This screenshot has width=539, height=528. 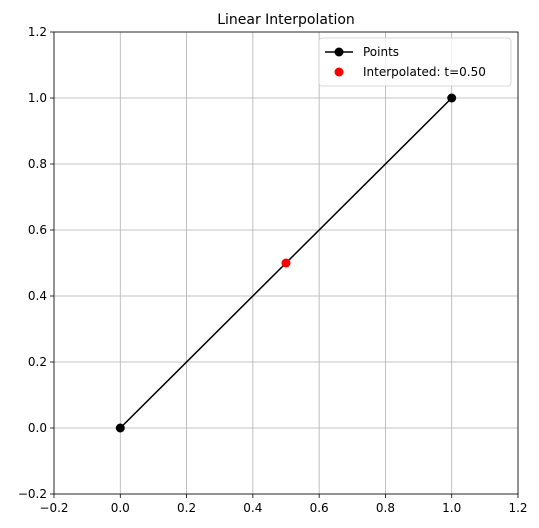 I want to click on x-tick-label: 0.8, so click(x=385, y=508).